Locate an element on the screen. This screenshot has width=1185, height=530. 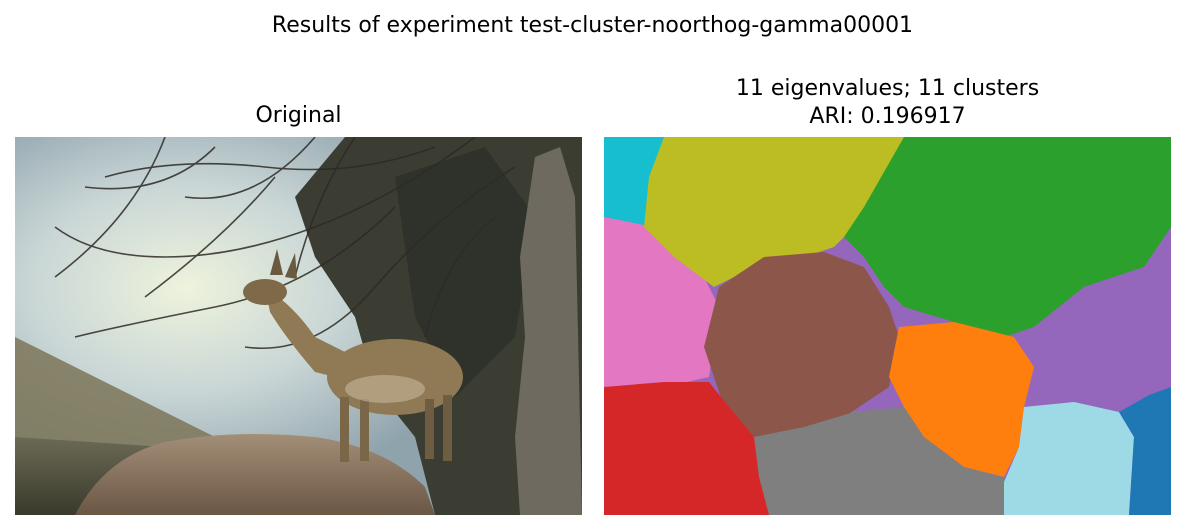
cluster-region-orange is located at coordinates (961, 399).